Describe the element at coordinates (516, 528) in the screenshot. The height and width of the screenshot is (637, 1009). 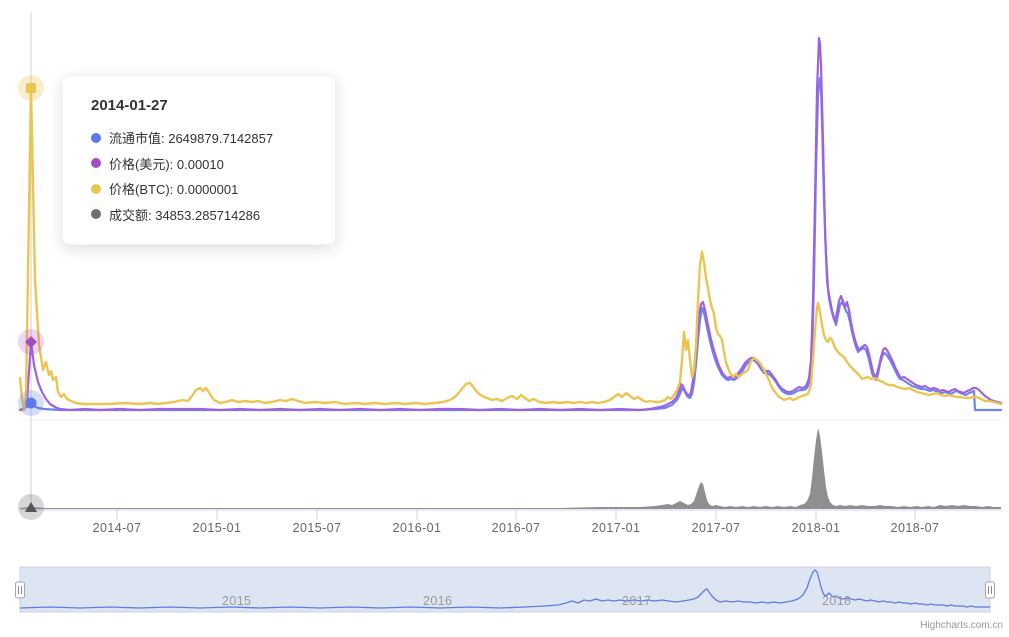
I see `x-axis-label: 2016-07` at that location.